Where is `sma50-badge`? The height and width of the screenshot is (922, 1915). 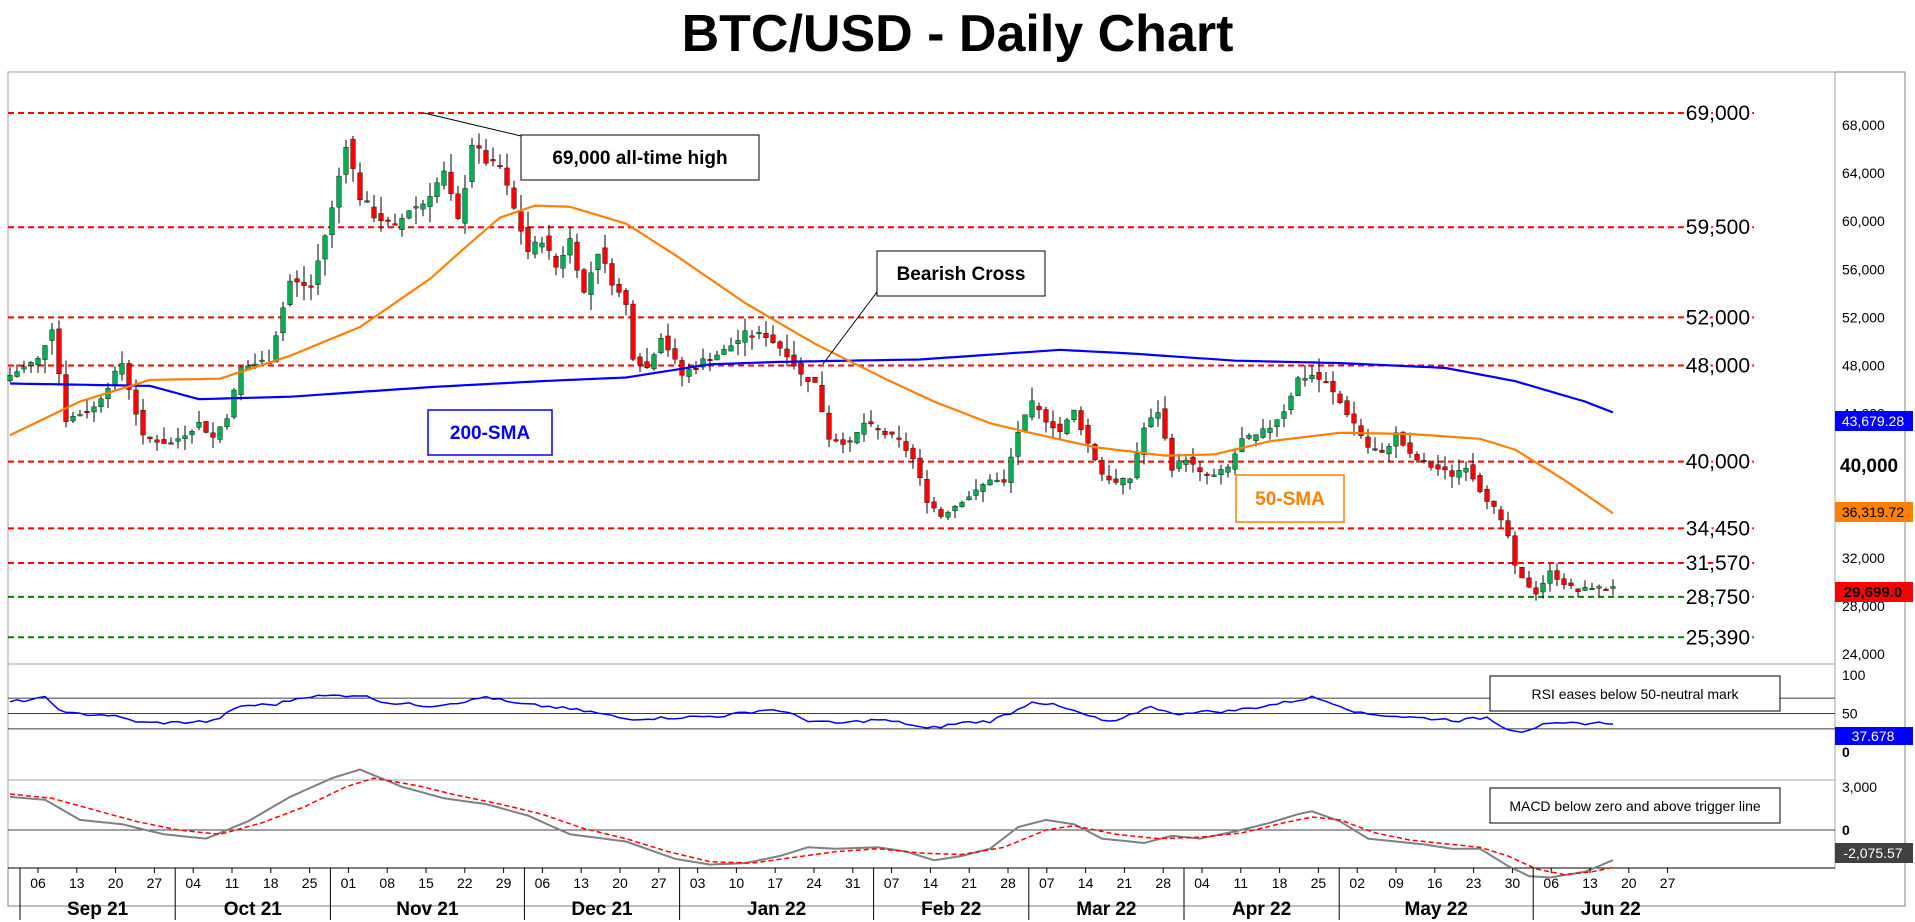
sma50-badge is located at coordinates (1874, 512).